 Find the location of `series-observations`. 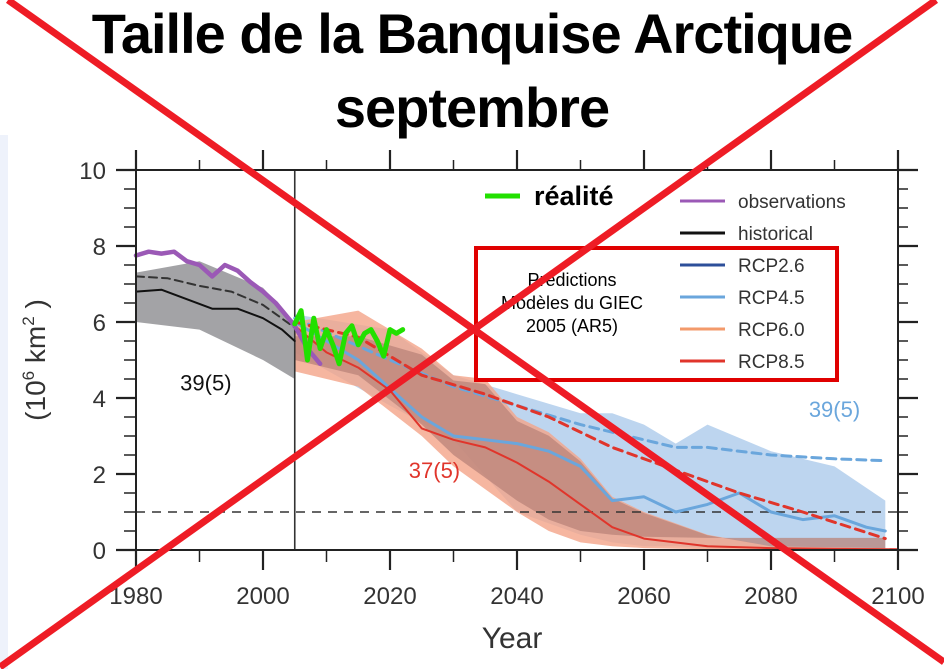

series-observations is located at coordinates (228, 308).